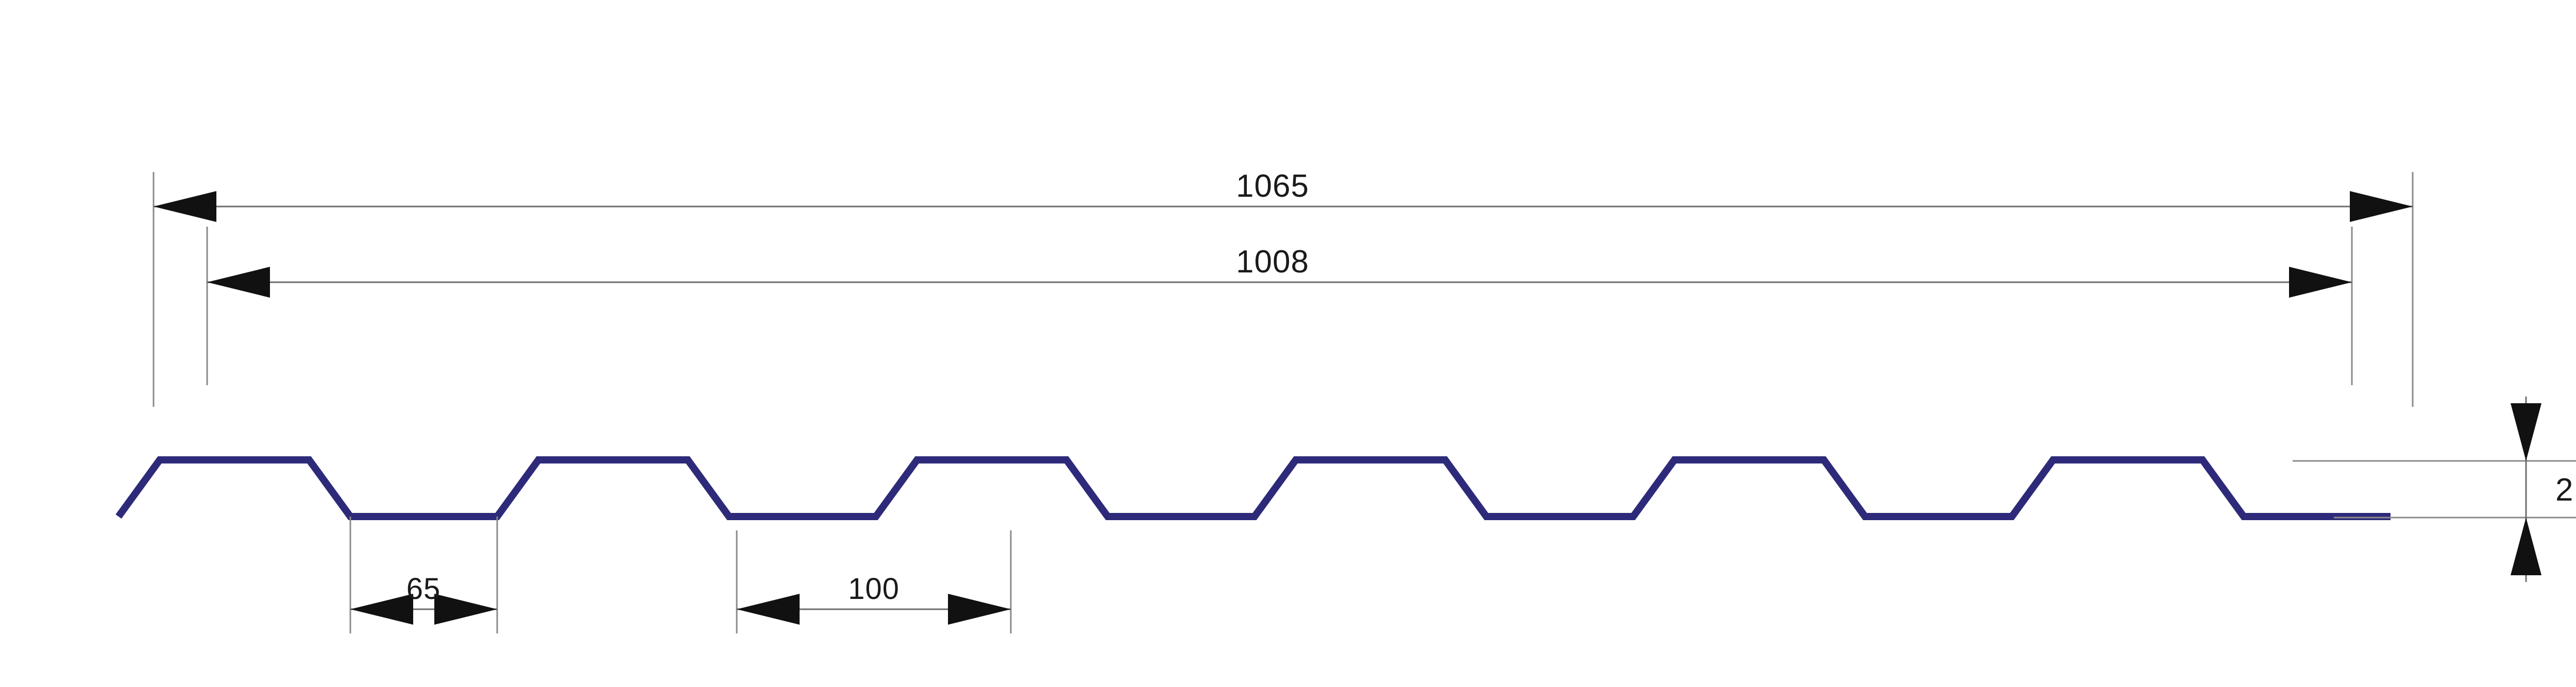 This screenshot has width=2576, height=687. I want to click on dimension-overall-width: 1065, so click(1283, 193).